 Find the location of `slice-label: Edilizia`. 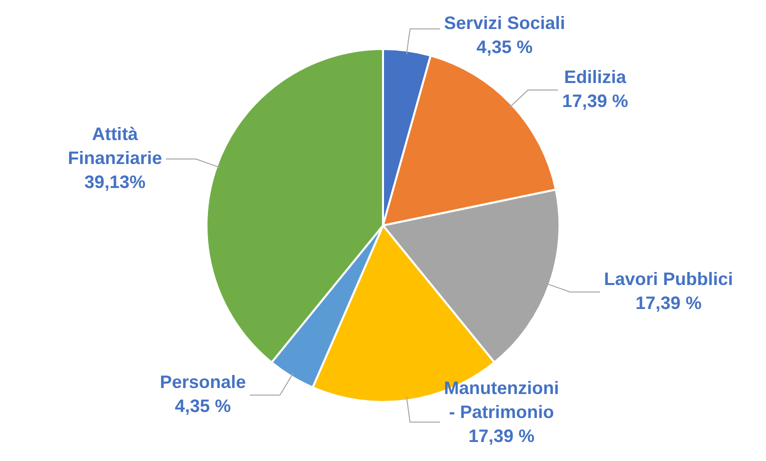

slice-label: Edilizia is located at coordinates (596, 76).